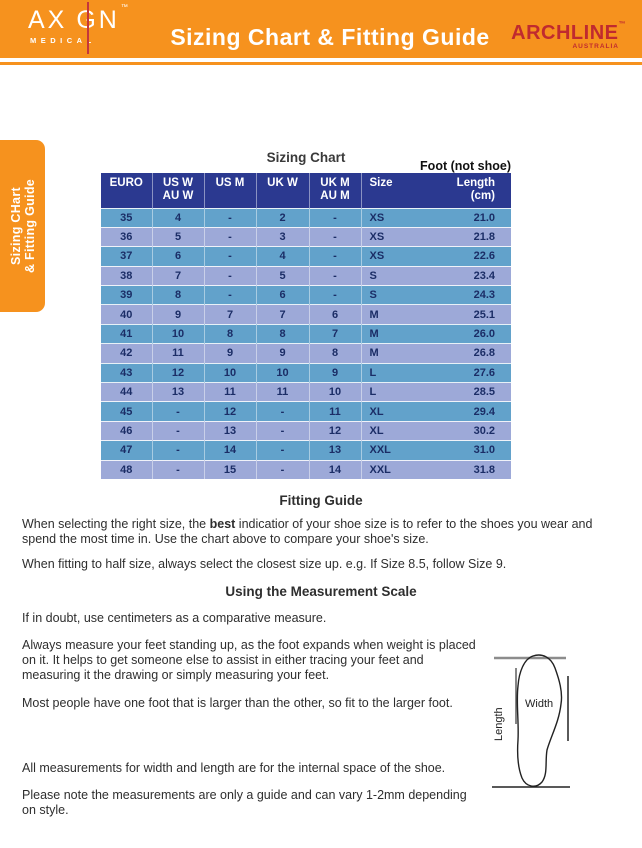 The height and width of the screenshot is (848, 642). Describe the element at coordinates (397, 190) in the screenshot. I see `column-header-size: Size` at that location.